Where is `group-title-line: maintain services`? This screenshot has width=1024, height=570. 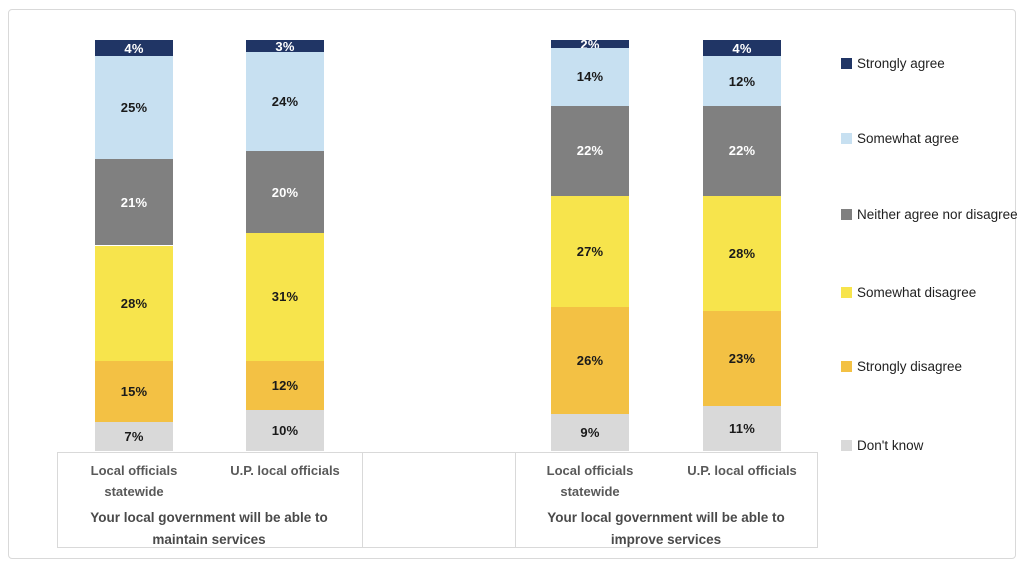 group-title-line: maintain services is located at coordinates (209, 539).